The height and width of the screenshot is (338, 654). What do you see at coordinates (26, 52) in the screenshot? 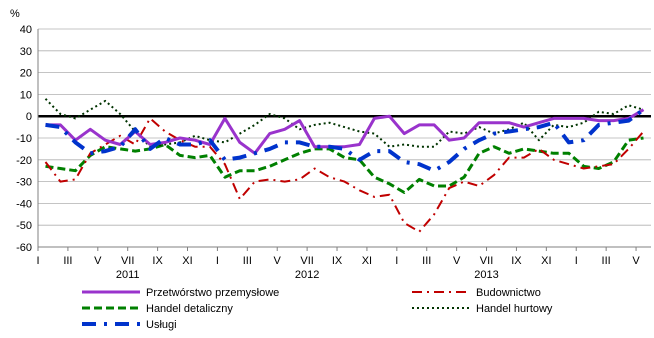
I see `y-tick-label: 30` at bounding box center [26, 52].